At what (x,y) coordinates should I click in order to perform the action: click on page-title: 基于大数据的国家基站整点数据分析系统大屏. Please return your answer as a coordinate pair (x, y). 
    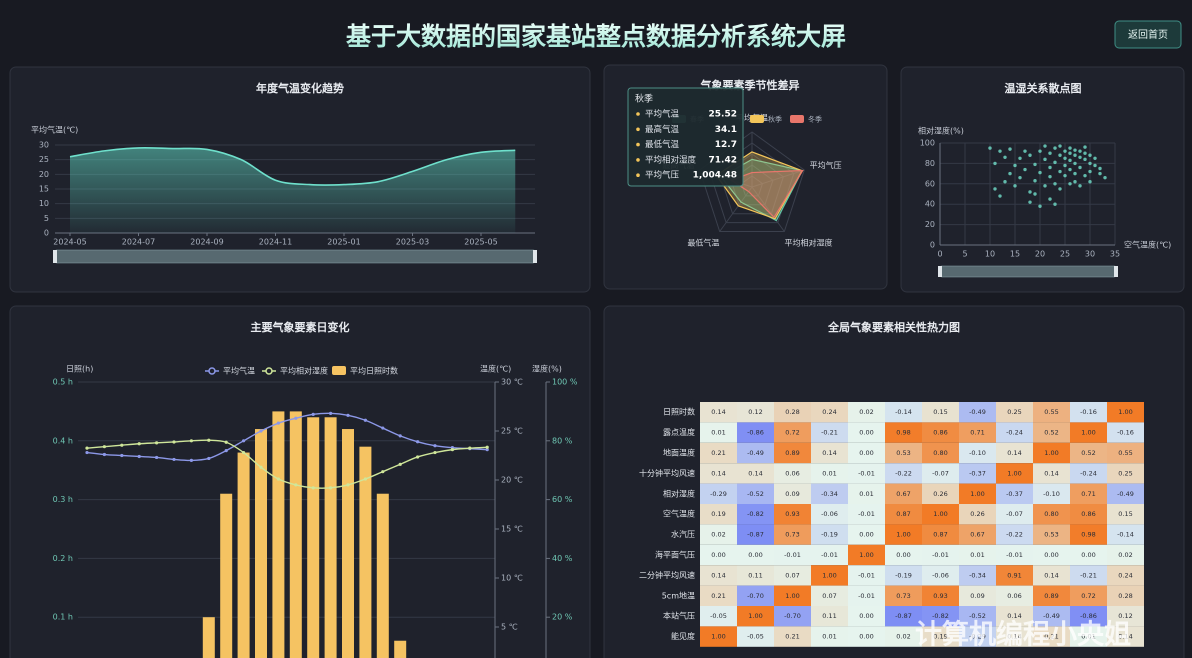
    Looking at the image, I should click on (596, 36).